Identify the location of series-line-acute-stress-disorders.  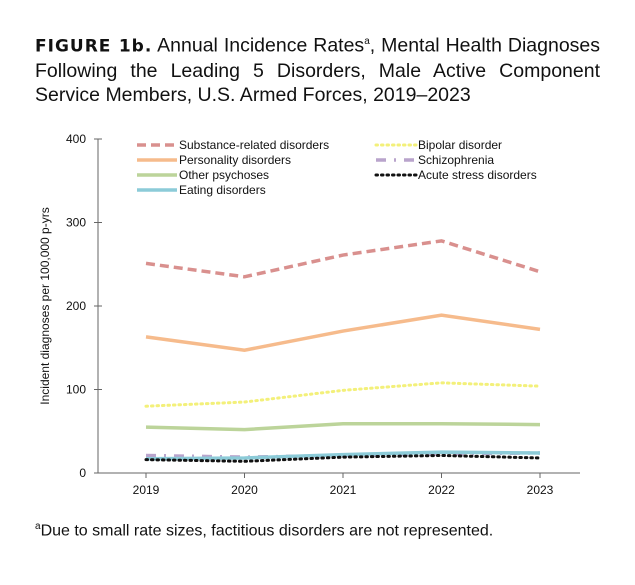
(343, 458).